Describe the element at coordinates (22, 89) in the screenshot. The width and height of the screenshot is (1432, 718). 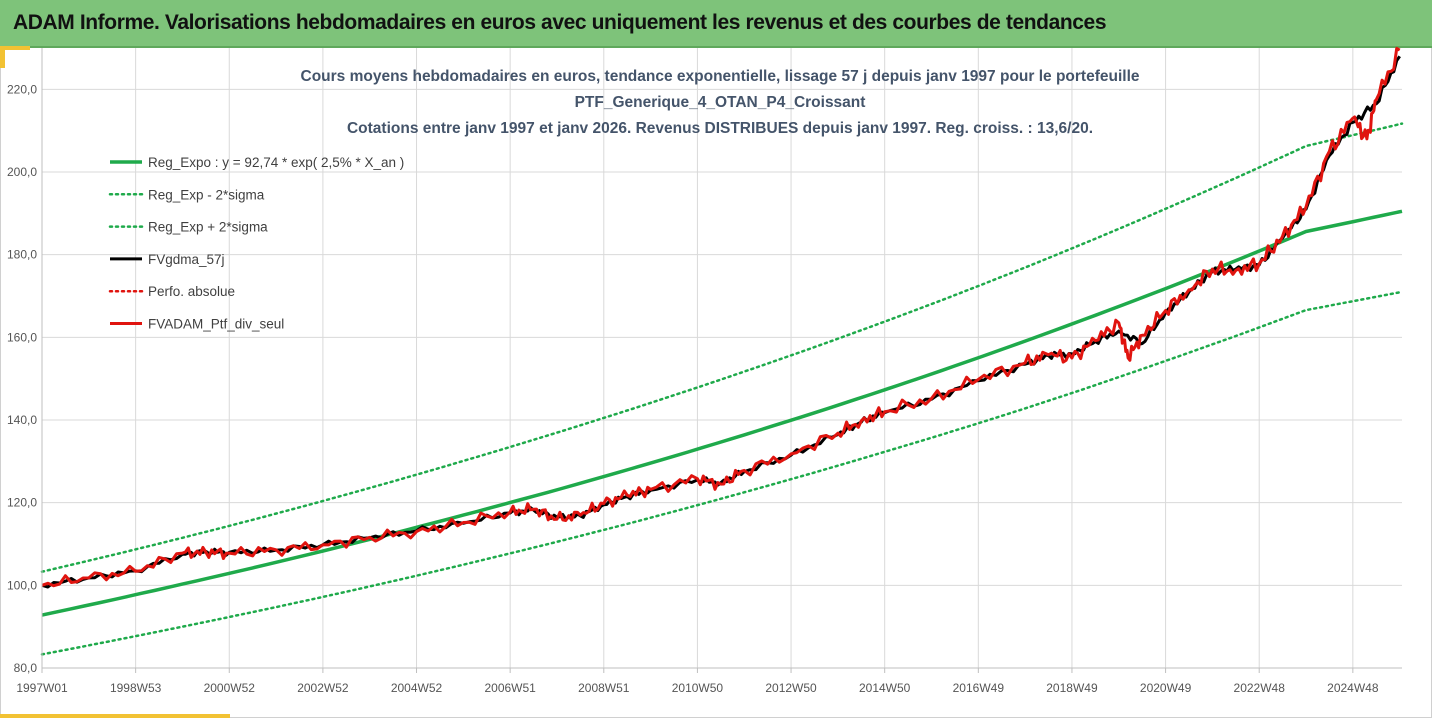
I see `y-tick-label: 220,0` at that location.